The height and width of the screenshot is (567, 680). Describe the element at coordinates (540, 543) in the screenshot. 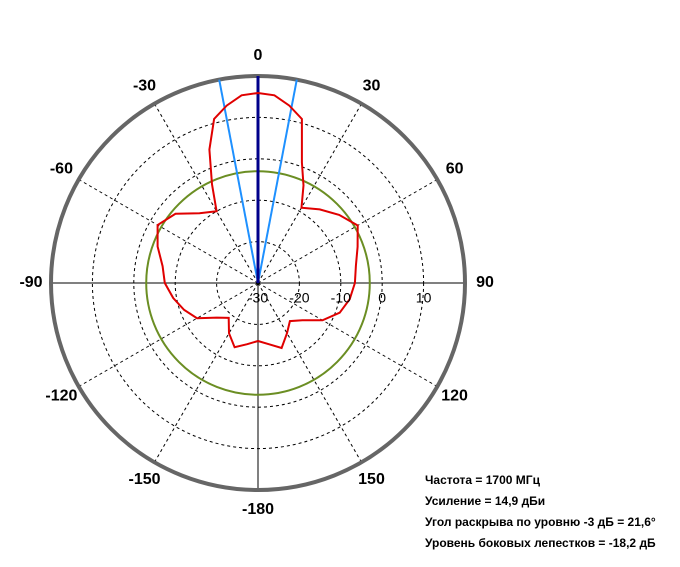

I see `annotation: Уровень боковых лепестков = -18,2 дБ` at that location.